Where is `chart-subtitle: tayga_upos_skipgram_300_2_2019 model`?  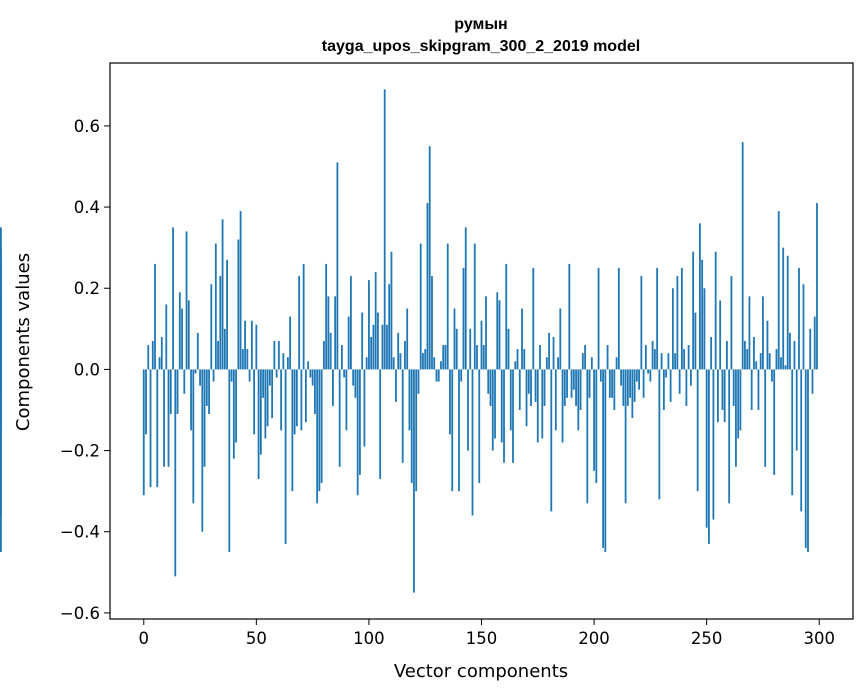 chart-subtitle: tayga_upos_skipgram_300_2_2019 model is located at coordinates (481, 46).